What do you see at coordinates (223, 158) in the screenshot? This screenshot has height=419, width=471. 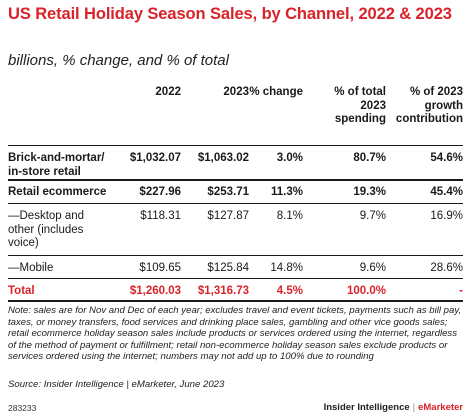 I see `table-cell: $1,063.02` at bounding box center [223, 158].